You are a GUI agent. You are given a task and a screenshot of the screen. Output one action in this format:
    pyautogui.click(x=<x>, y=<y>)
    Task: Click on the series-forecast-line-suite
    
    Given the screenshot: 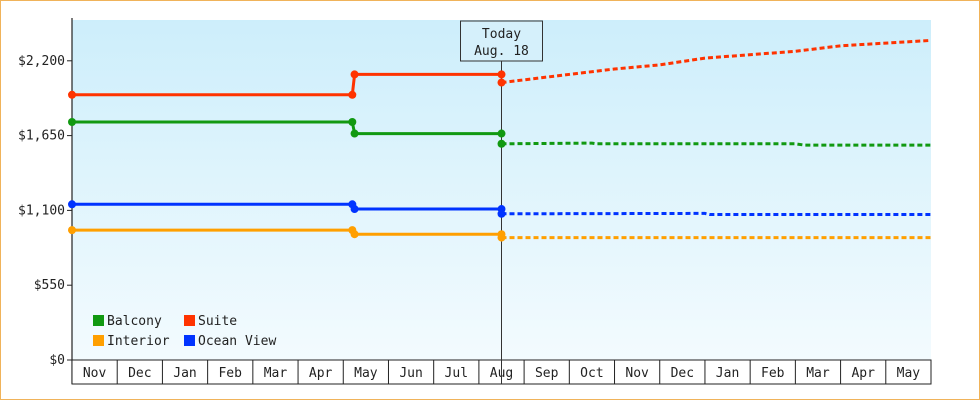 What is the action you would take?
    pyautogui.click(x=716, y=61)
    